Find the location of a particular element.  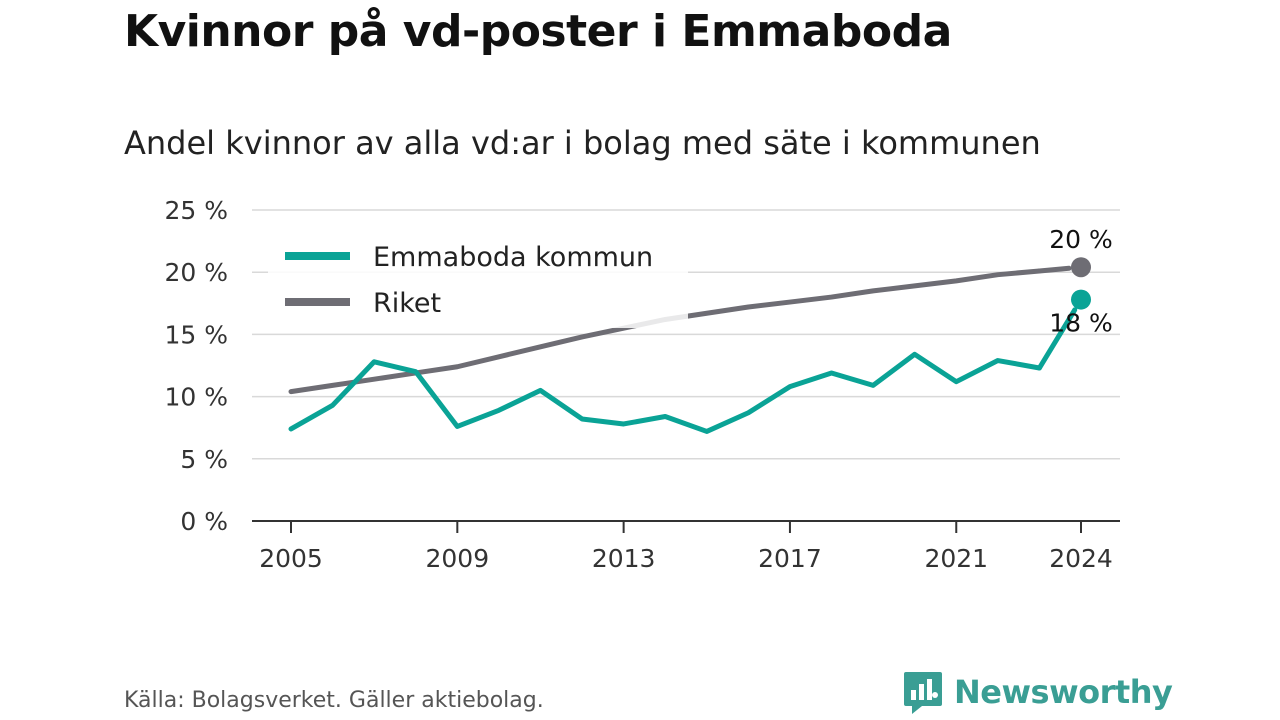

y-tick-label: 20 % is located at coordinates (196, 272).